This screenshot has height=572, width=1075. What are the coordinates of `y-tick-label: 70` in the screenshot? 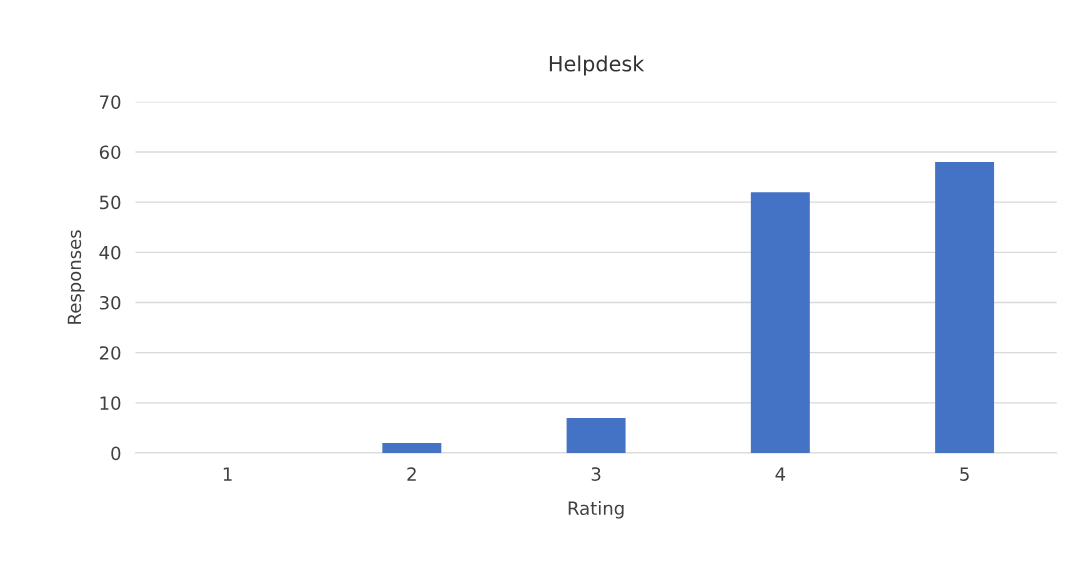 It's located at (110, 102).